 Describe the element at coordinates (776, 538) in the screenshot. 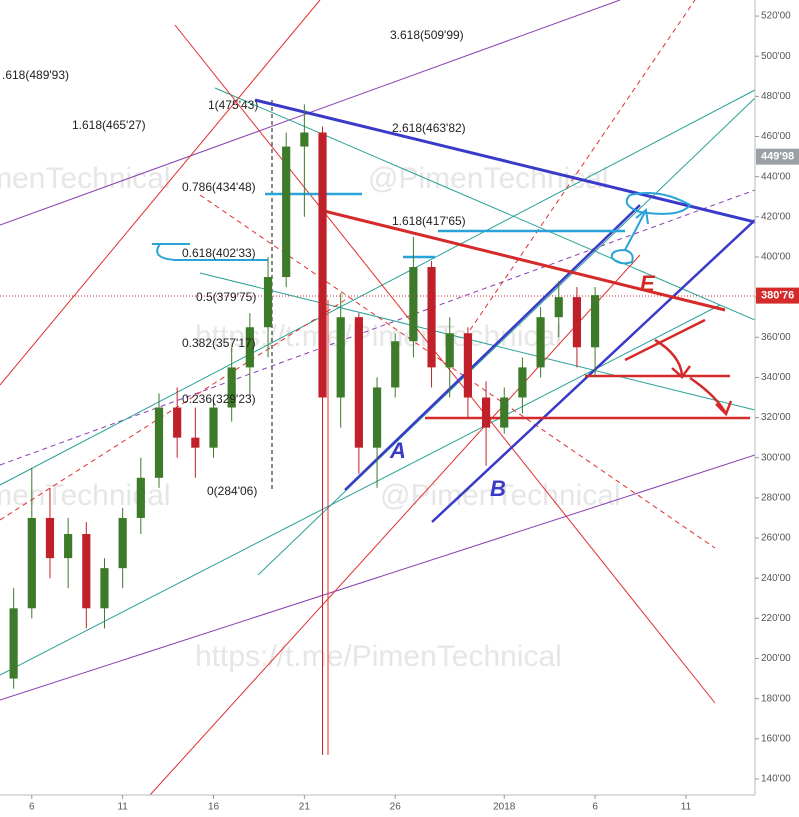

I see `y-tick-label: 260'00` at that location.